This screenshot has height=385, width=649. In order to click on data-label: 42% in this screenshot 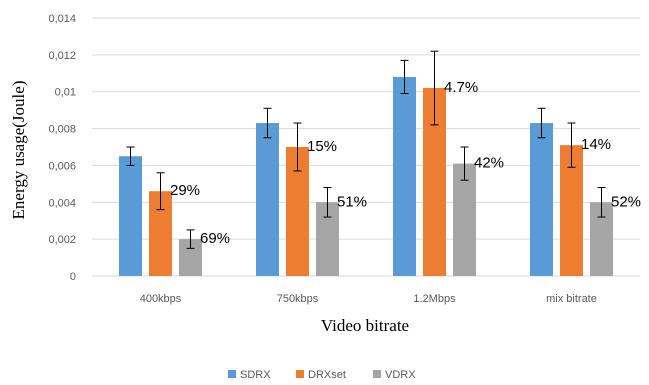, I will do `click(489, 163)`.